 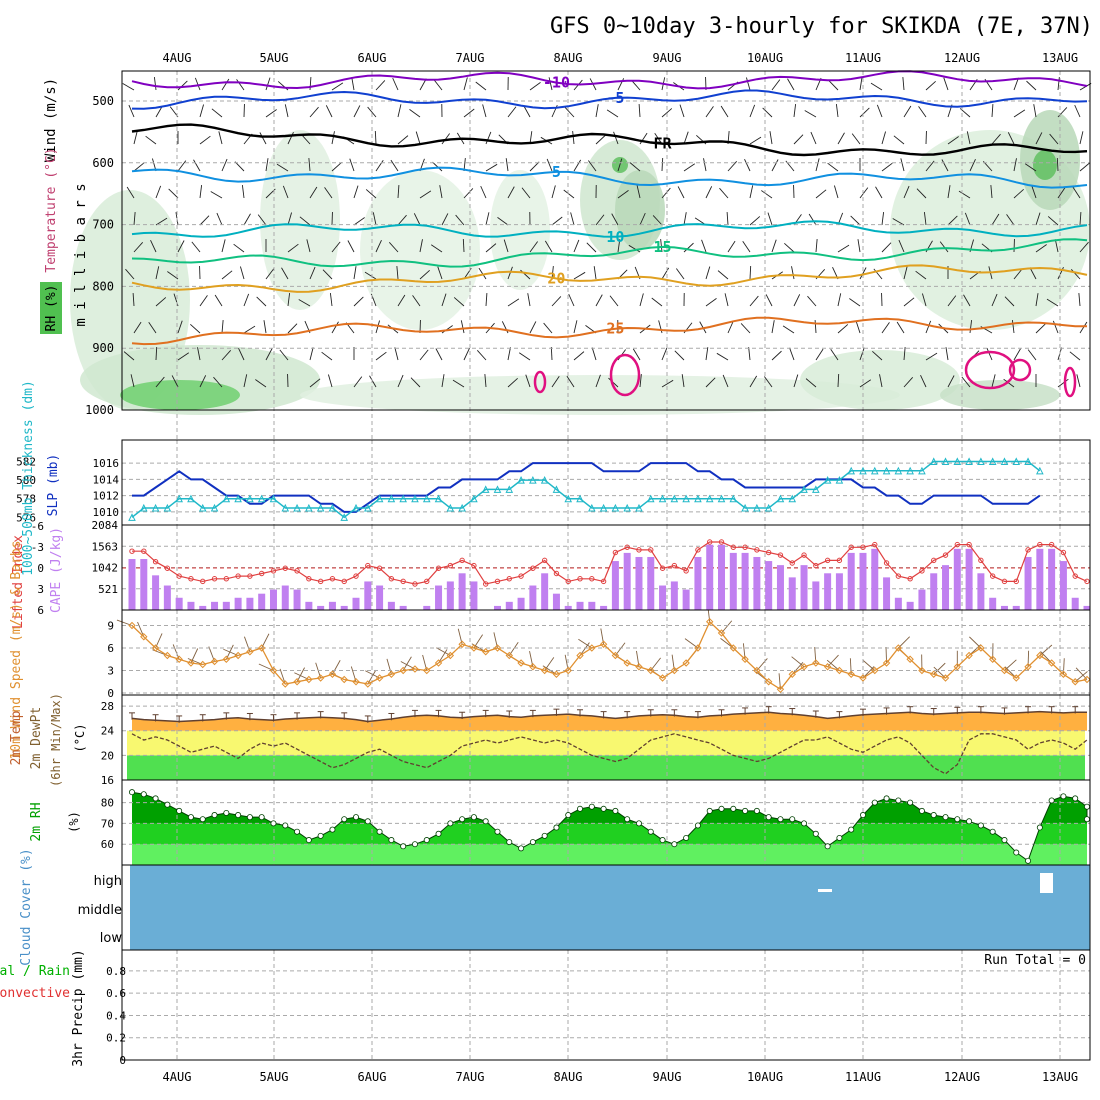 I want to click on date-label-top-5AUG: 5AUG, so click(x=274, y=58).